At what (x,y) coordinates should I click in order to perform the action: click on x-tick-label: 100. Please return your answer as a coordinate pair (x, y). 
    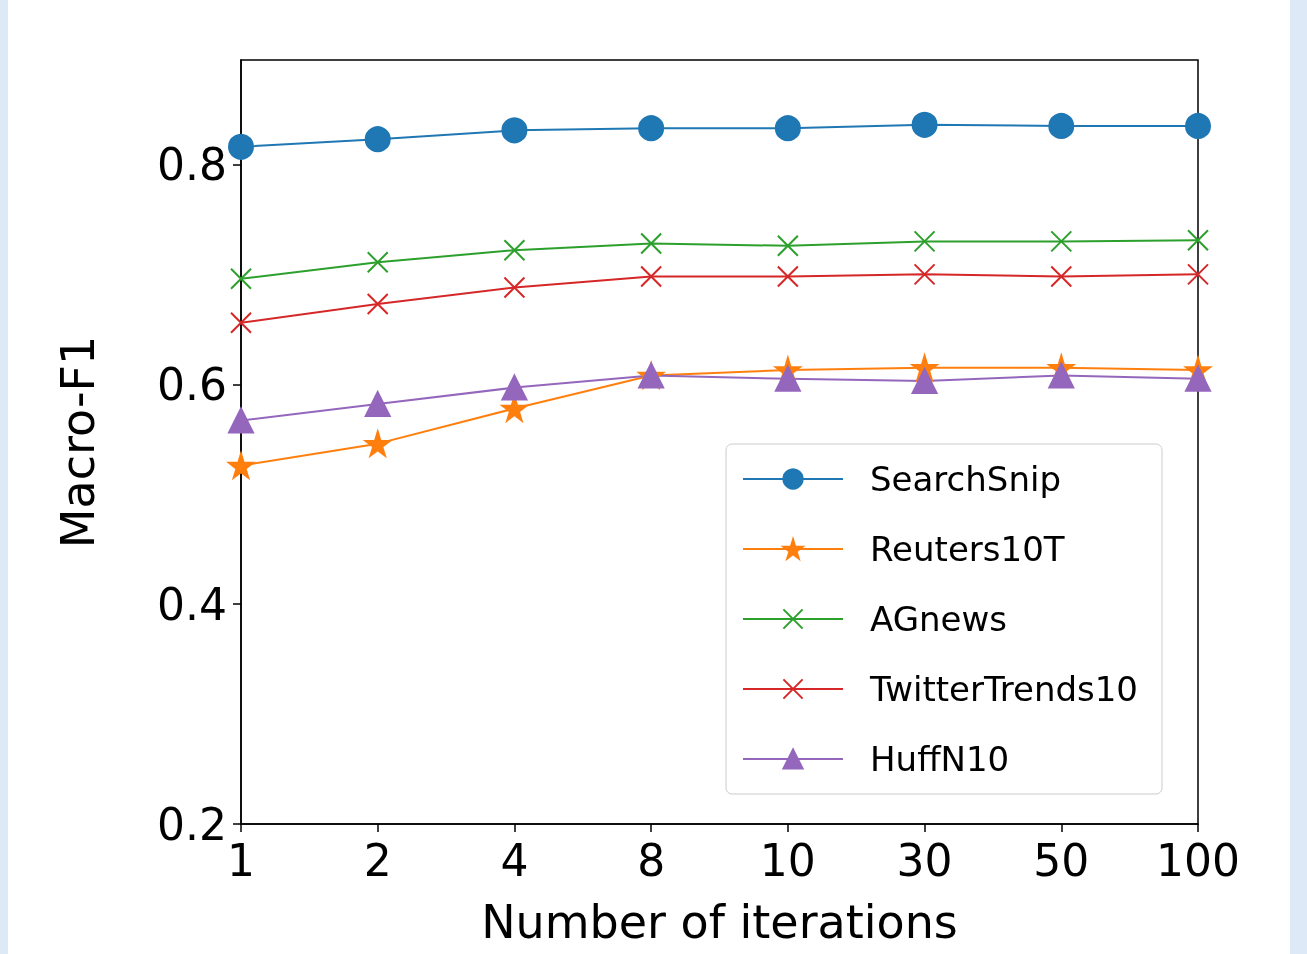
    Looking at the image, I should click on (1198, 860).